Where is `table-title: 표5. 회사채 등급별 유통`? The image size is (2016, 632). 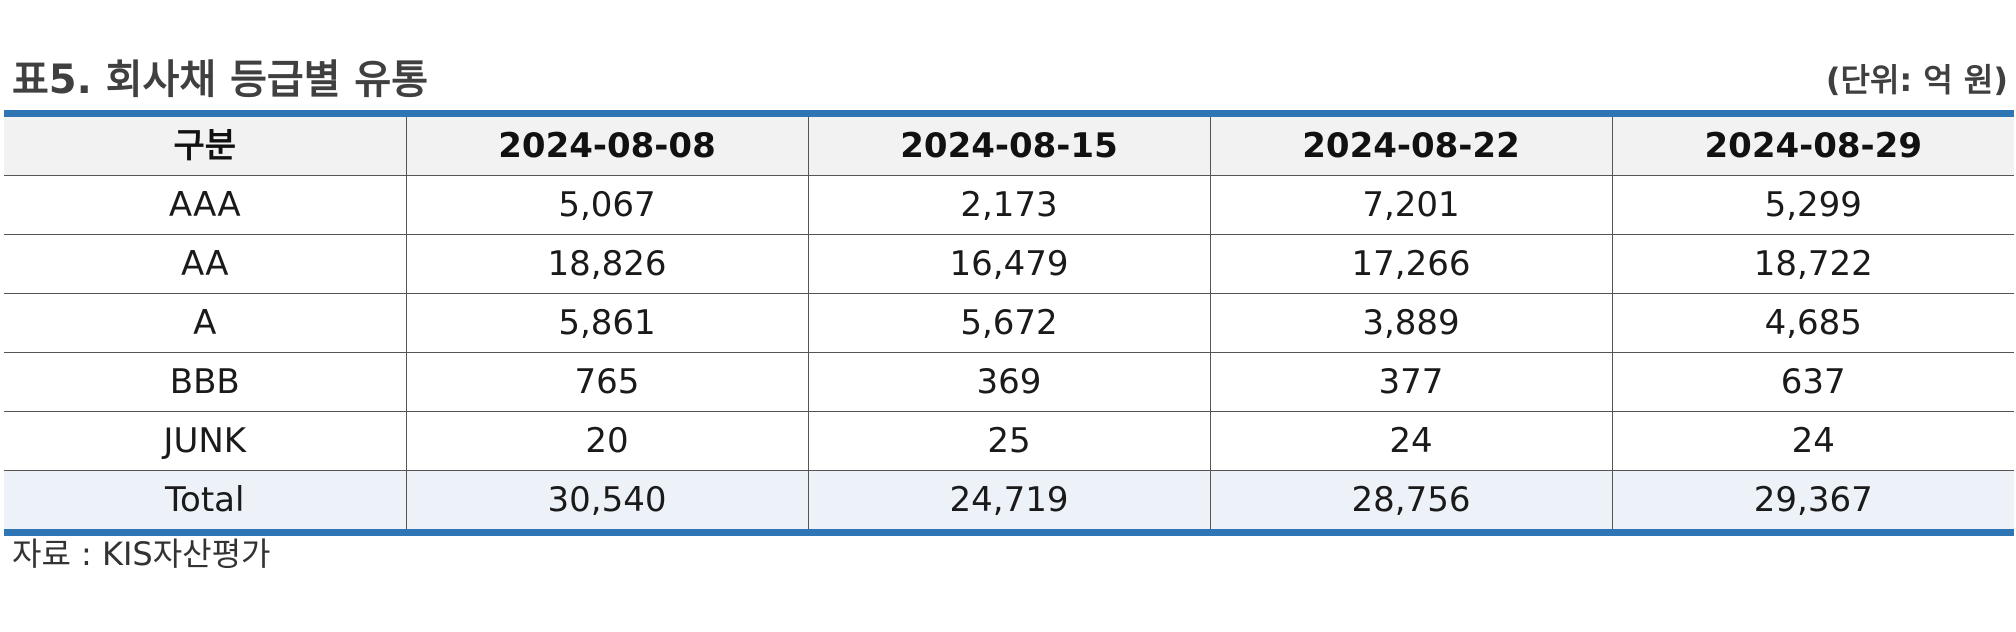 table-title: 표5. 회사채 등급별 유통 is located at coordinates (220, 80).